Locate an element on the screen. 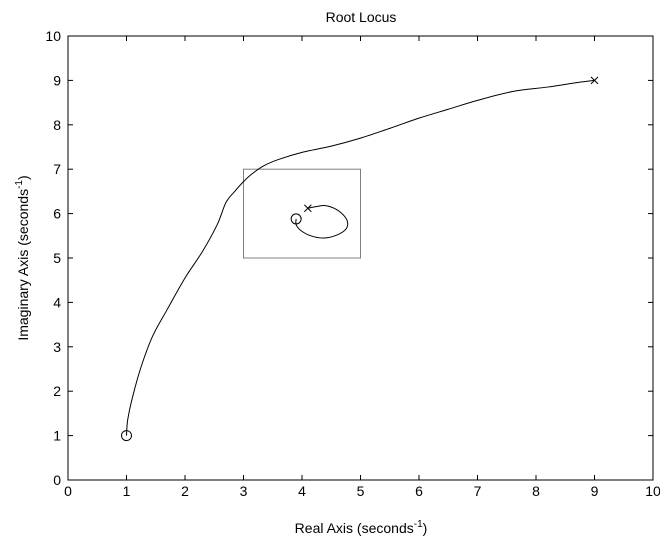  x-axis-label-end: ) is located at coordinates (425, 528).